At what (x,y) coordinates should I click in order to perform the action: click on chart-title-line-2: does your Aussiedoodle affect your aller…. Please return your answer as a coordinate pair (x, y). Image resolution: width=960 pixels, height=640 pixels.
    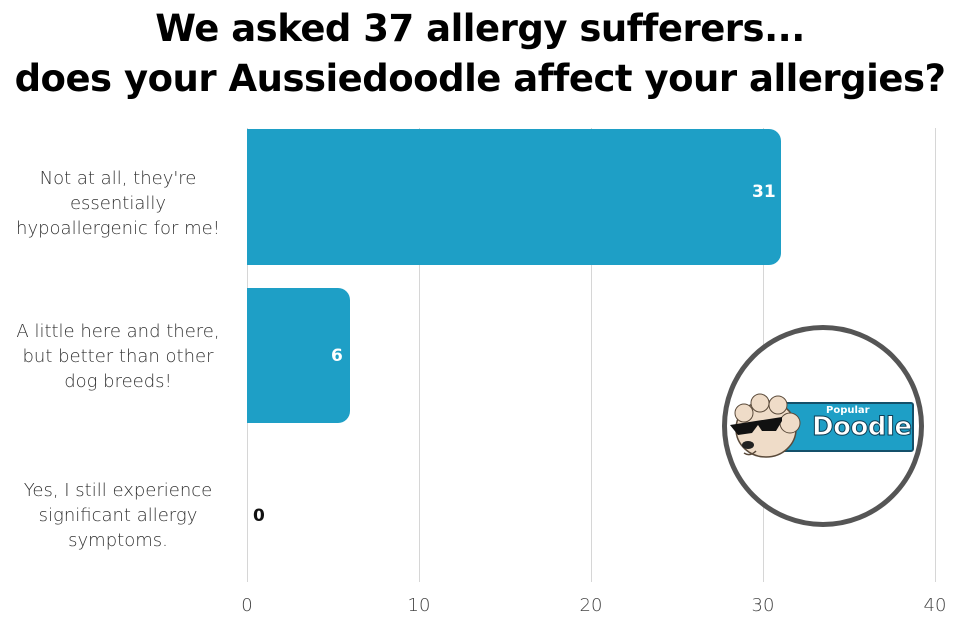
    Looking at the image, I should click on (480, 78).